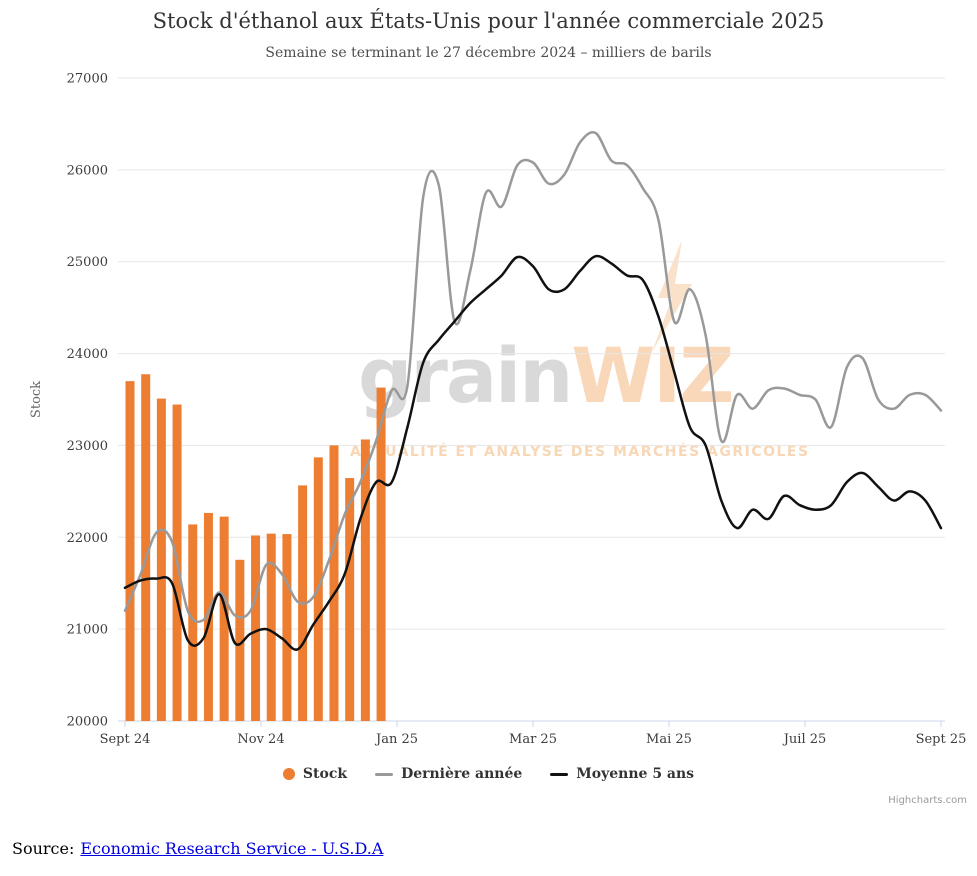 The width and height of the screenshot is (977, 876). Describe the element at coordinates (232, 848) in the screenshot. I see `source-link: Economic Research Service - U.S.D.A` at that location.